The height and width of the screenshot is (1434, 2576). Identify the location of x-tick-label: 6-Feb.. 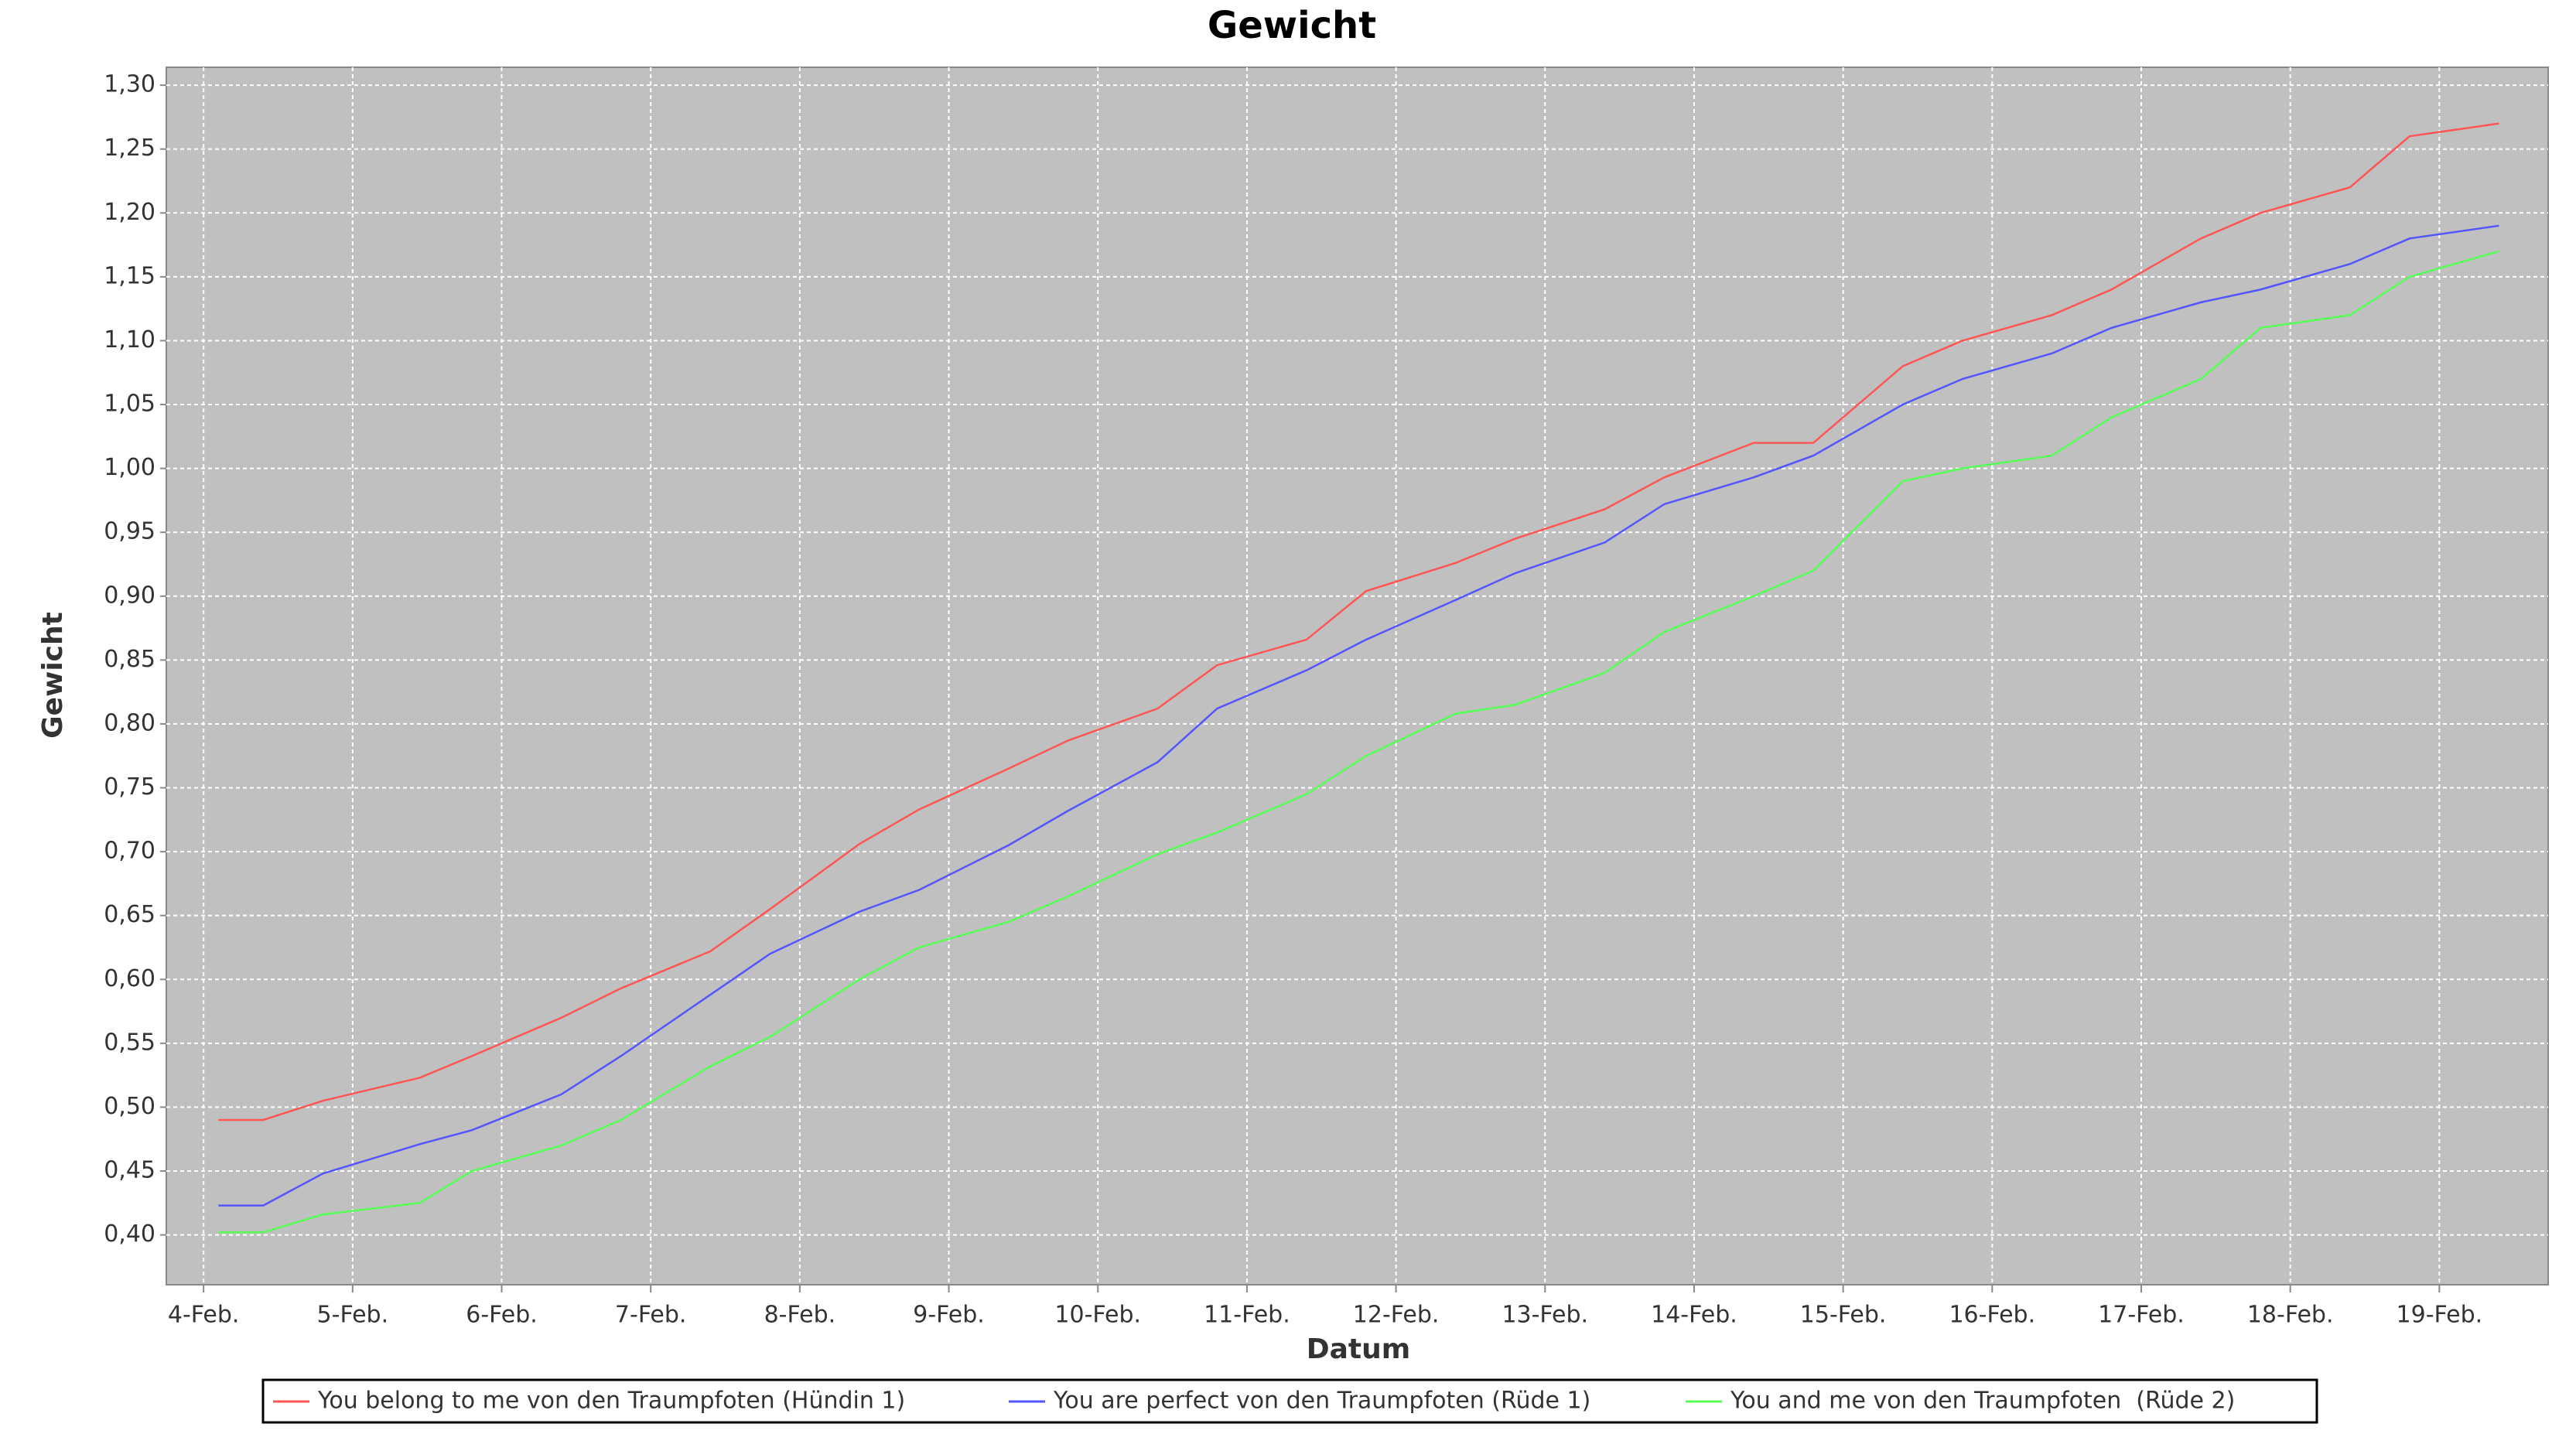
(502, 1315).